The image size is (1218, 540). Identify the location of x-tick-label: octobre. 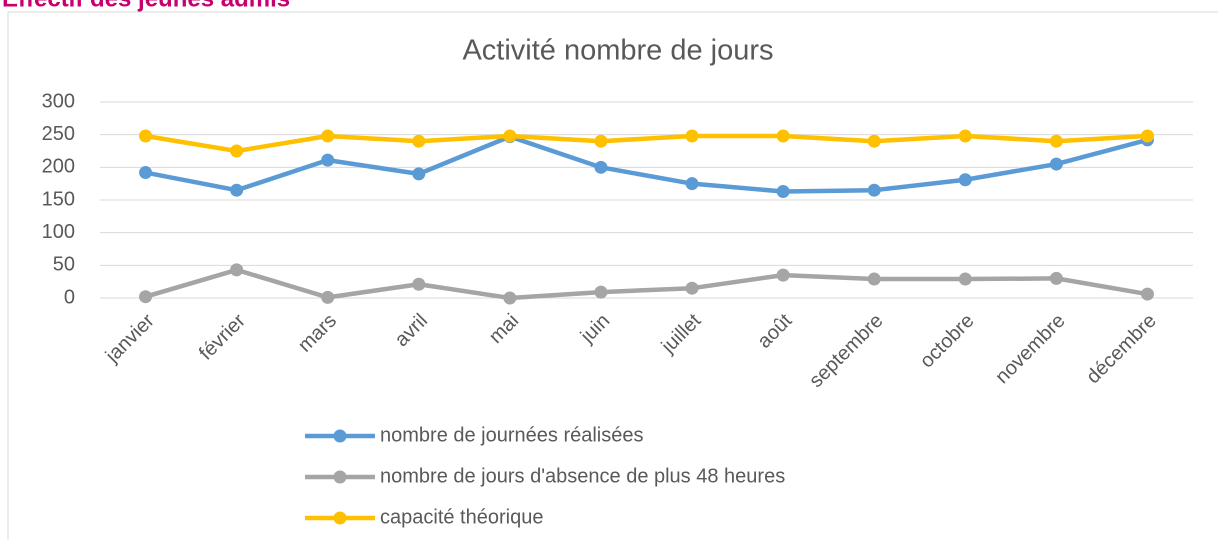
(947, 341).